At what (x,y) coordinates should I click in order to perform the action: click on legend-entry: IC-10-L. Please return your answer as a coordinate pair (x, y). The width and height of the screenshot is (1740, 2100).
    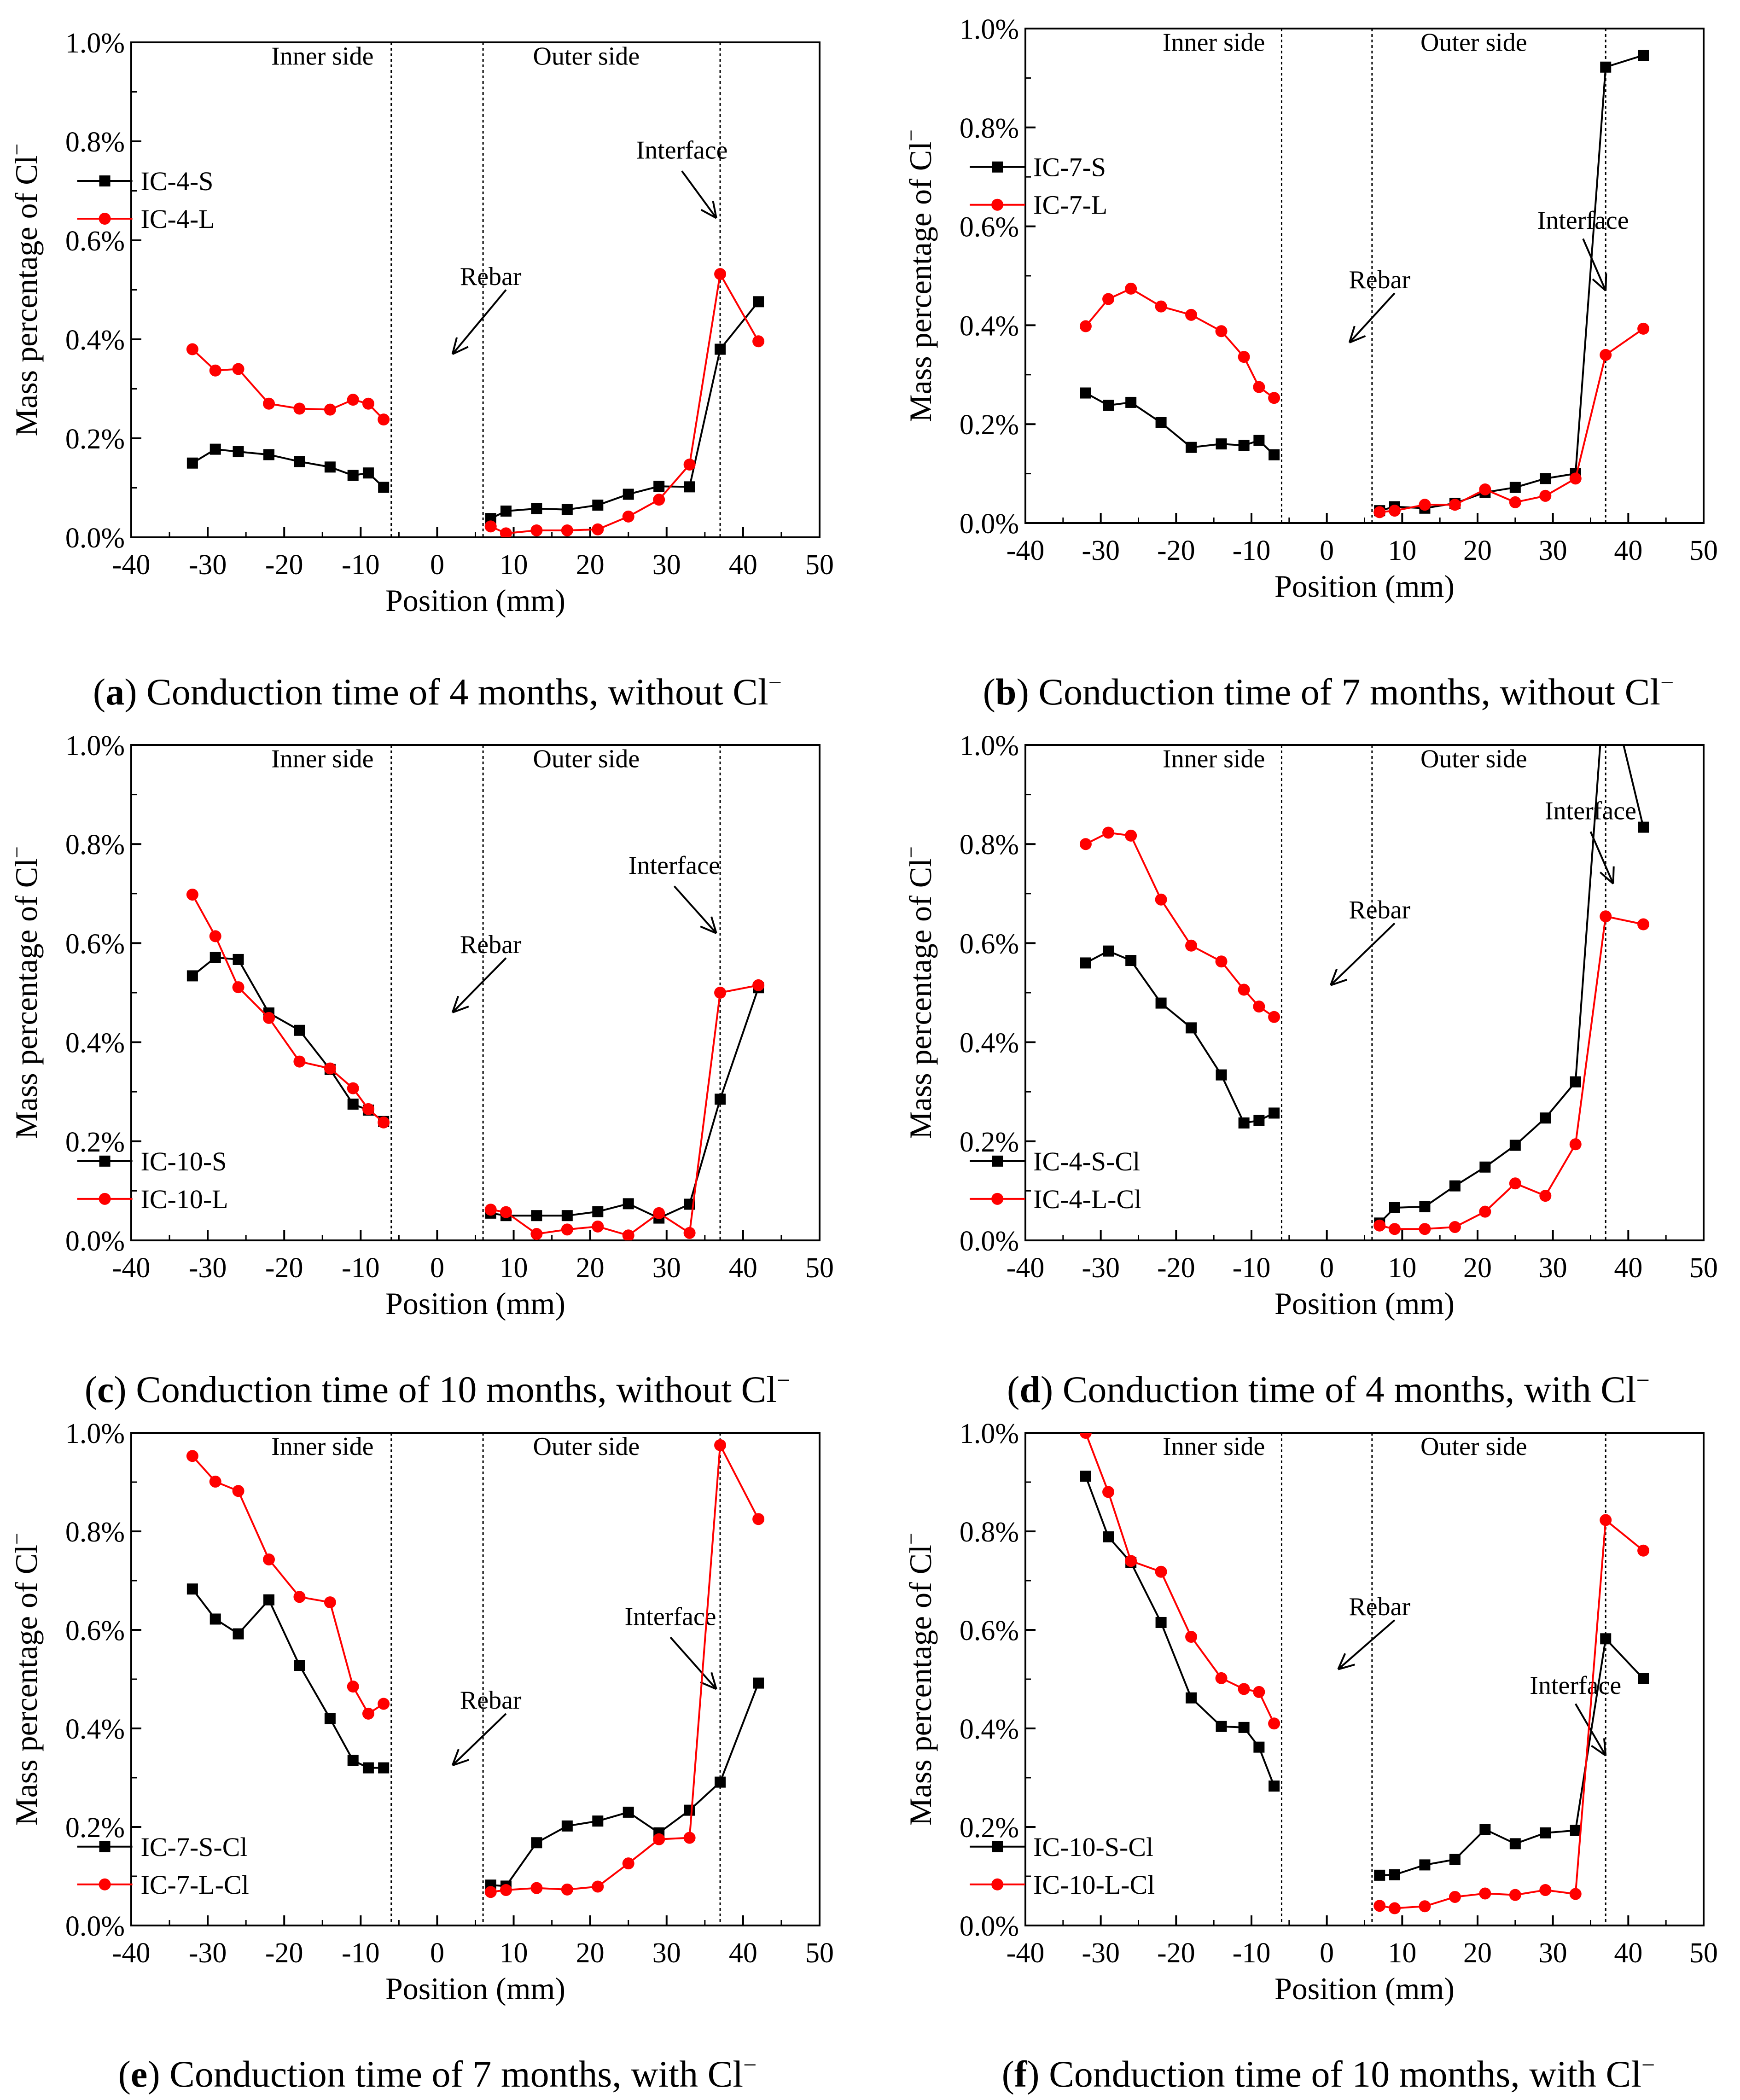
    Looking at the image, I should click on (184, 1199).